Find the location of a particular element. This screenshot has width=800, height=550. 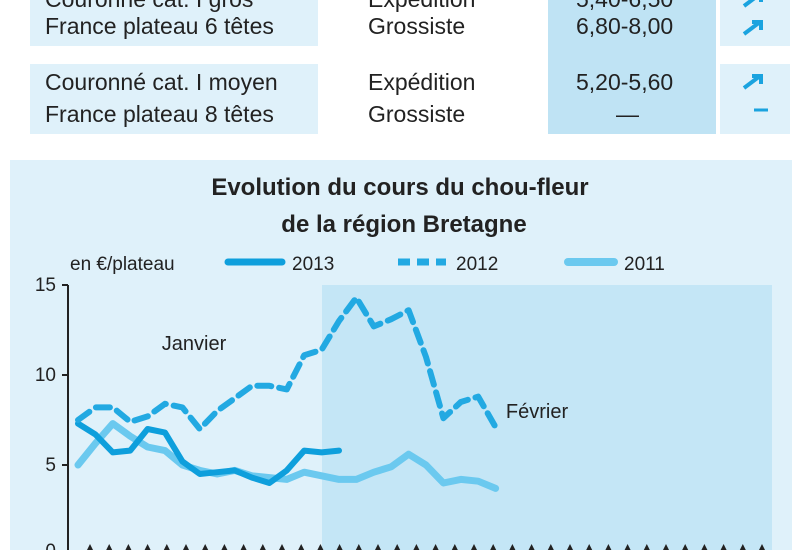

price-value: 6,80-8,00 is located at coordinates (625, 26).